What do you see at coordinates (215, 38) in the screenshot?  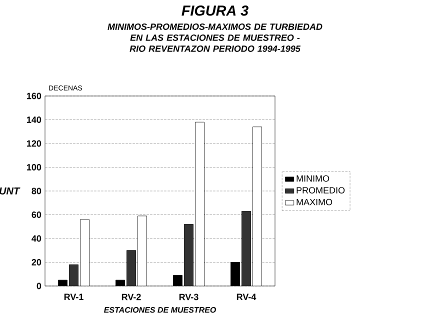 I see `chart-subtitle: MINIMOS-PROMEDIOS-MAXIMOS DE TURBIEDAD EN LAS ESTACIONES DE MUESTREO - RIO REVENTAZON PERIODO 1994-1995` at bounding box center [215, 38].